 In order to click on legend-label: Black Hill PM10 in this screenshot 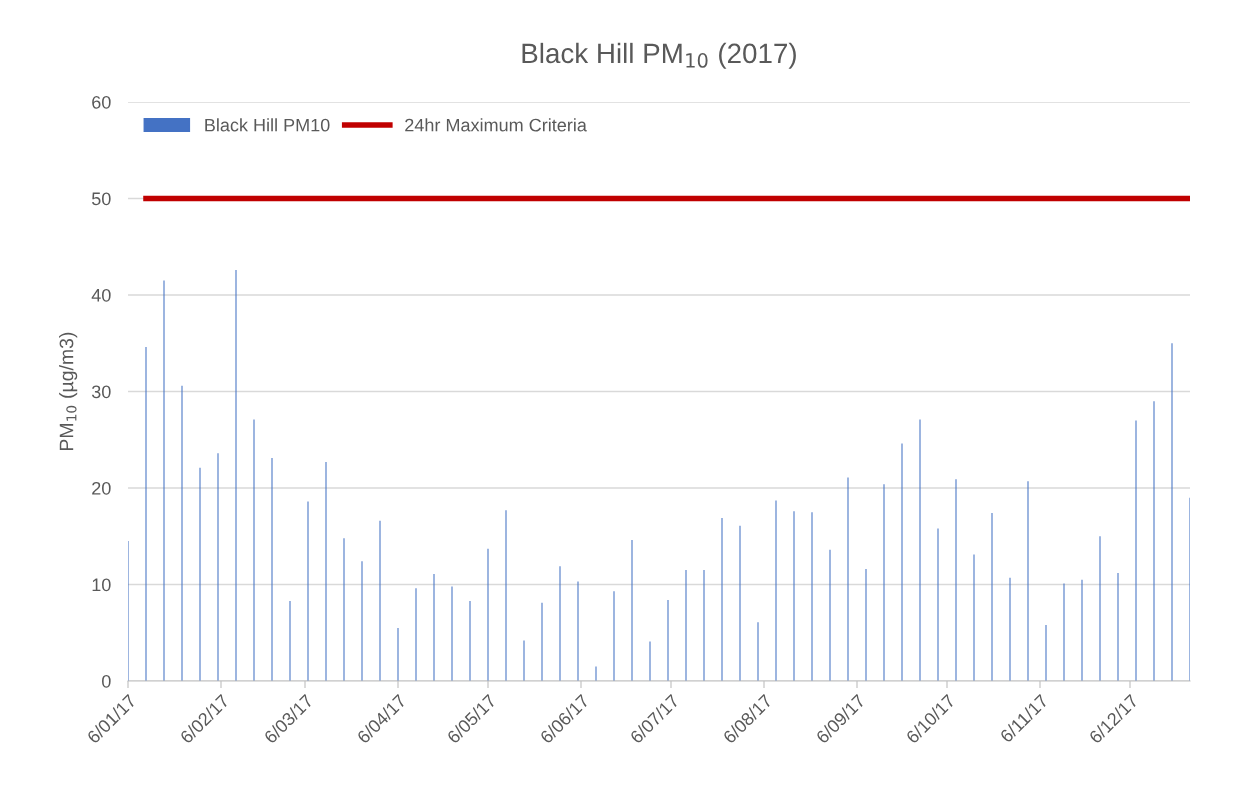, I will do `click(267, 125)`.